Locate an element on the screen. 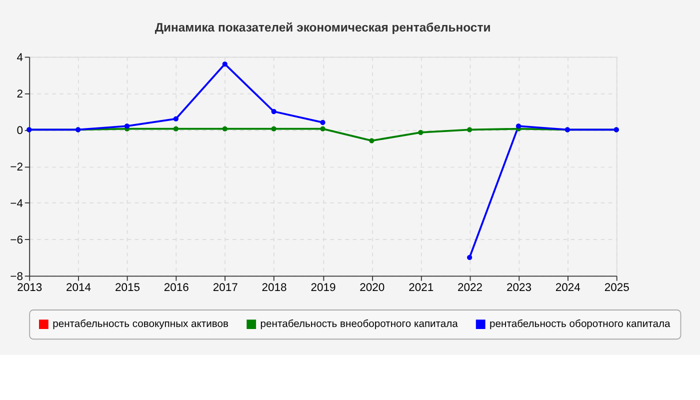 Image resolution: width=700 pixels, height=400 pixels. x-tick-label: 2019 is located at coordinates (323, 288).